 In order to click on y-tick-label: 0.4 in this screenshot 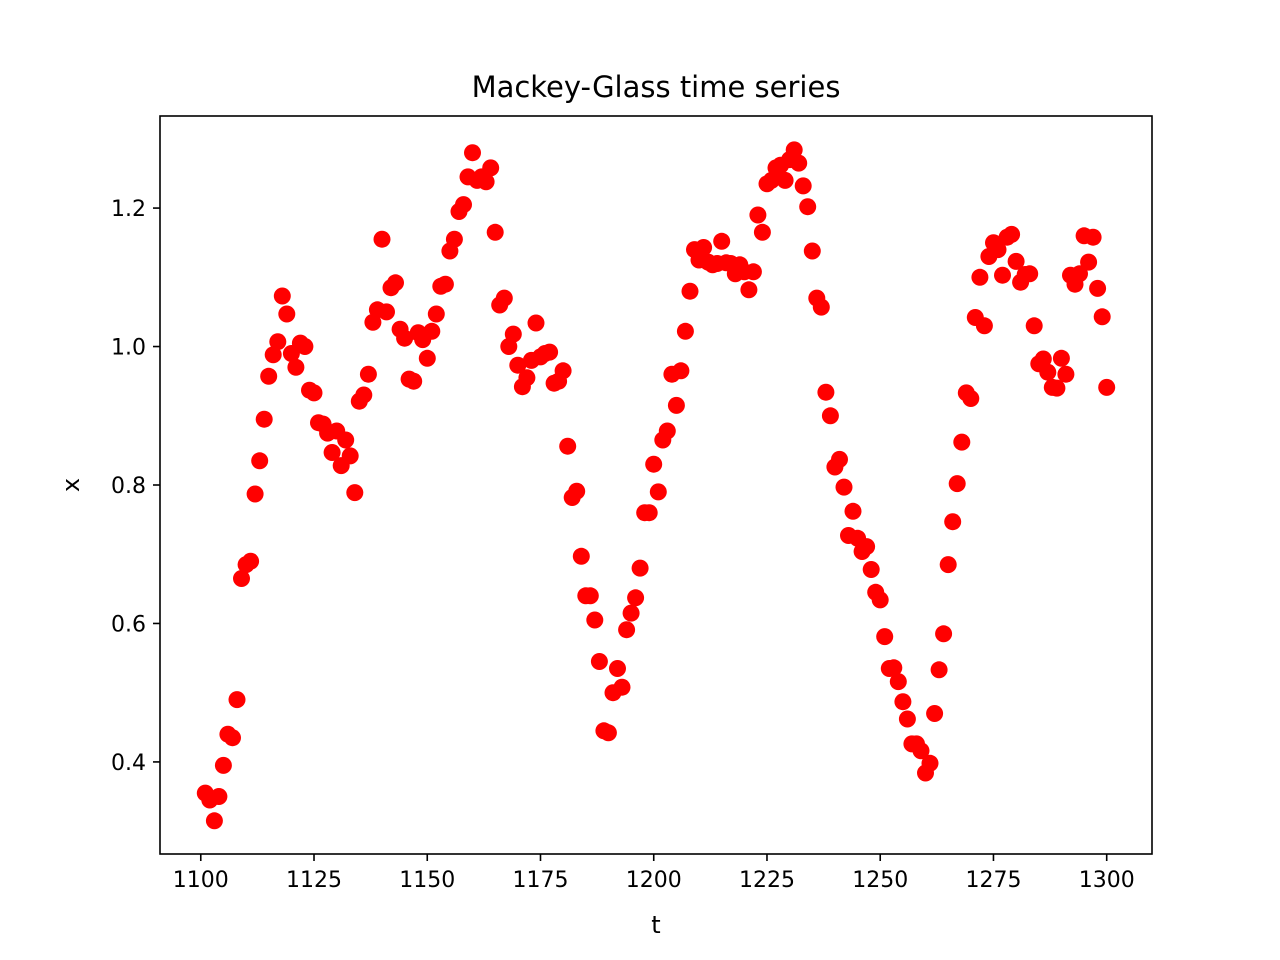, I will do `click(128, 763)`.